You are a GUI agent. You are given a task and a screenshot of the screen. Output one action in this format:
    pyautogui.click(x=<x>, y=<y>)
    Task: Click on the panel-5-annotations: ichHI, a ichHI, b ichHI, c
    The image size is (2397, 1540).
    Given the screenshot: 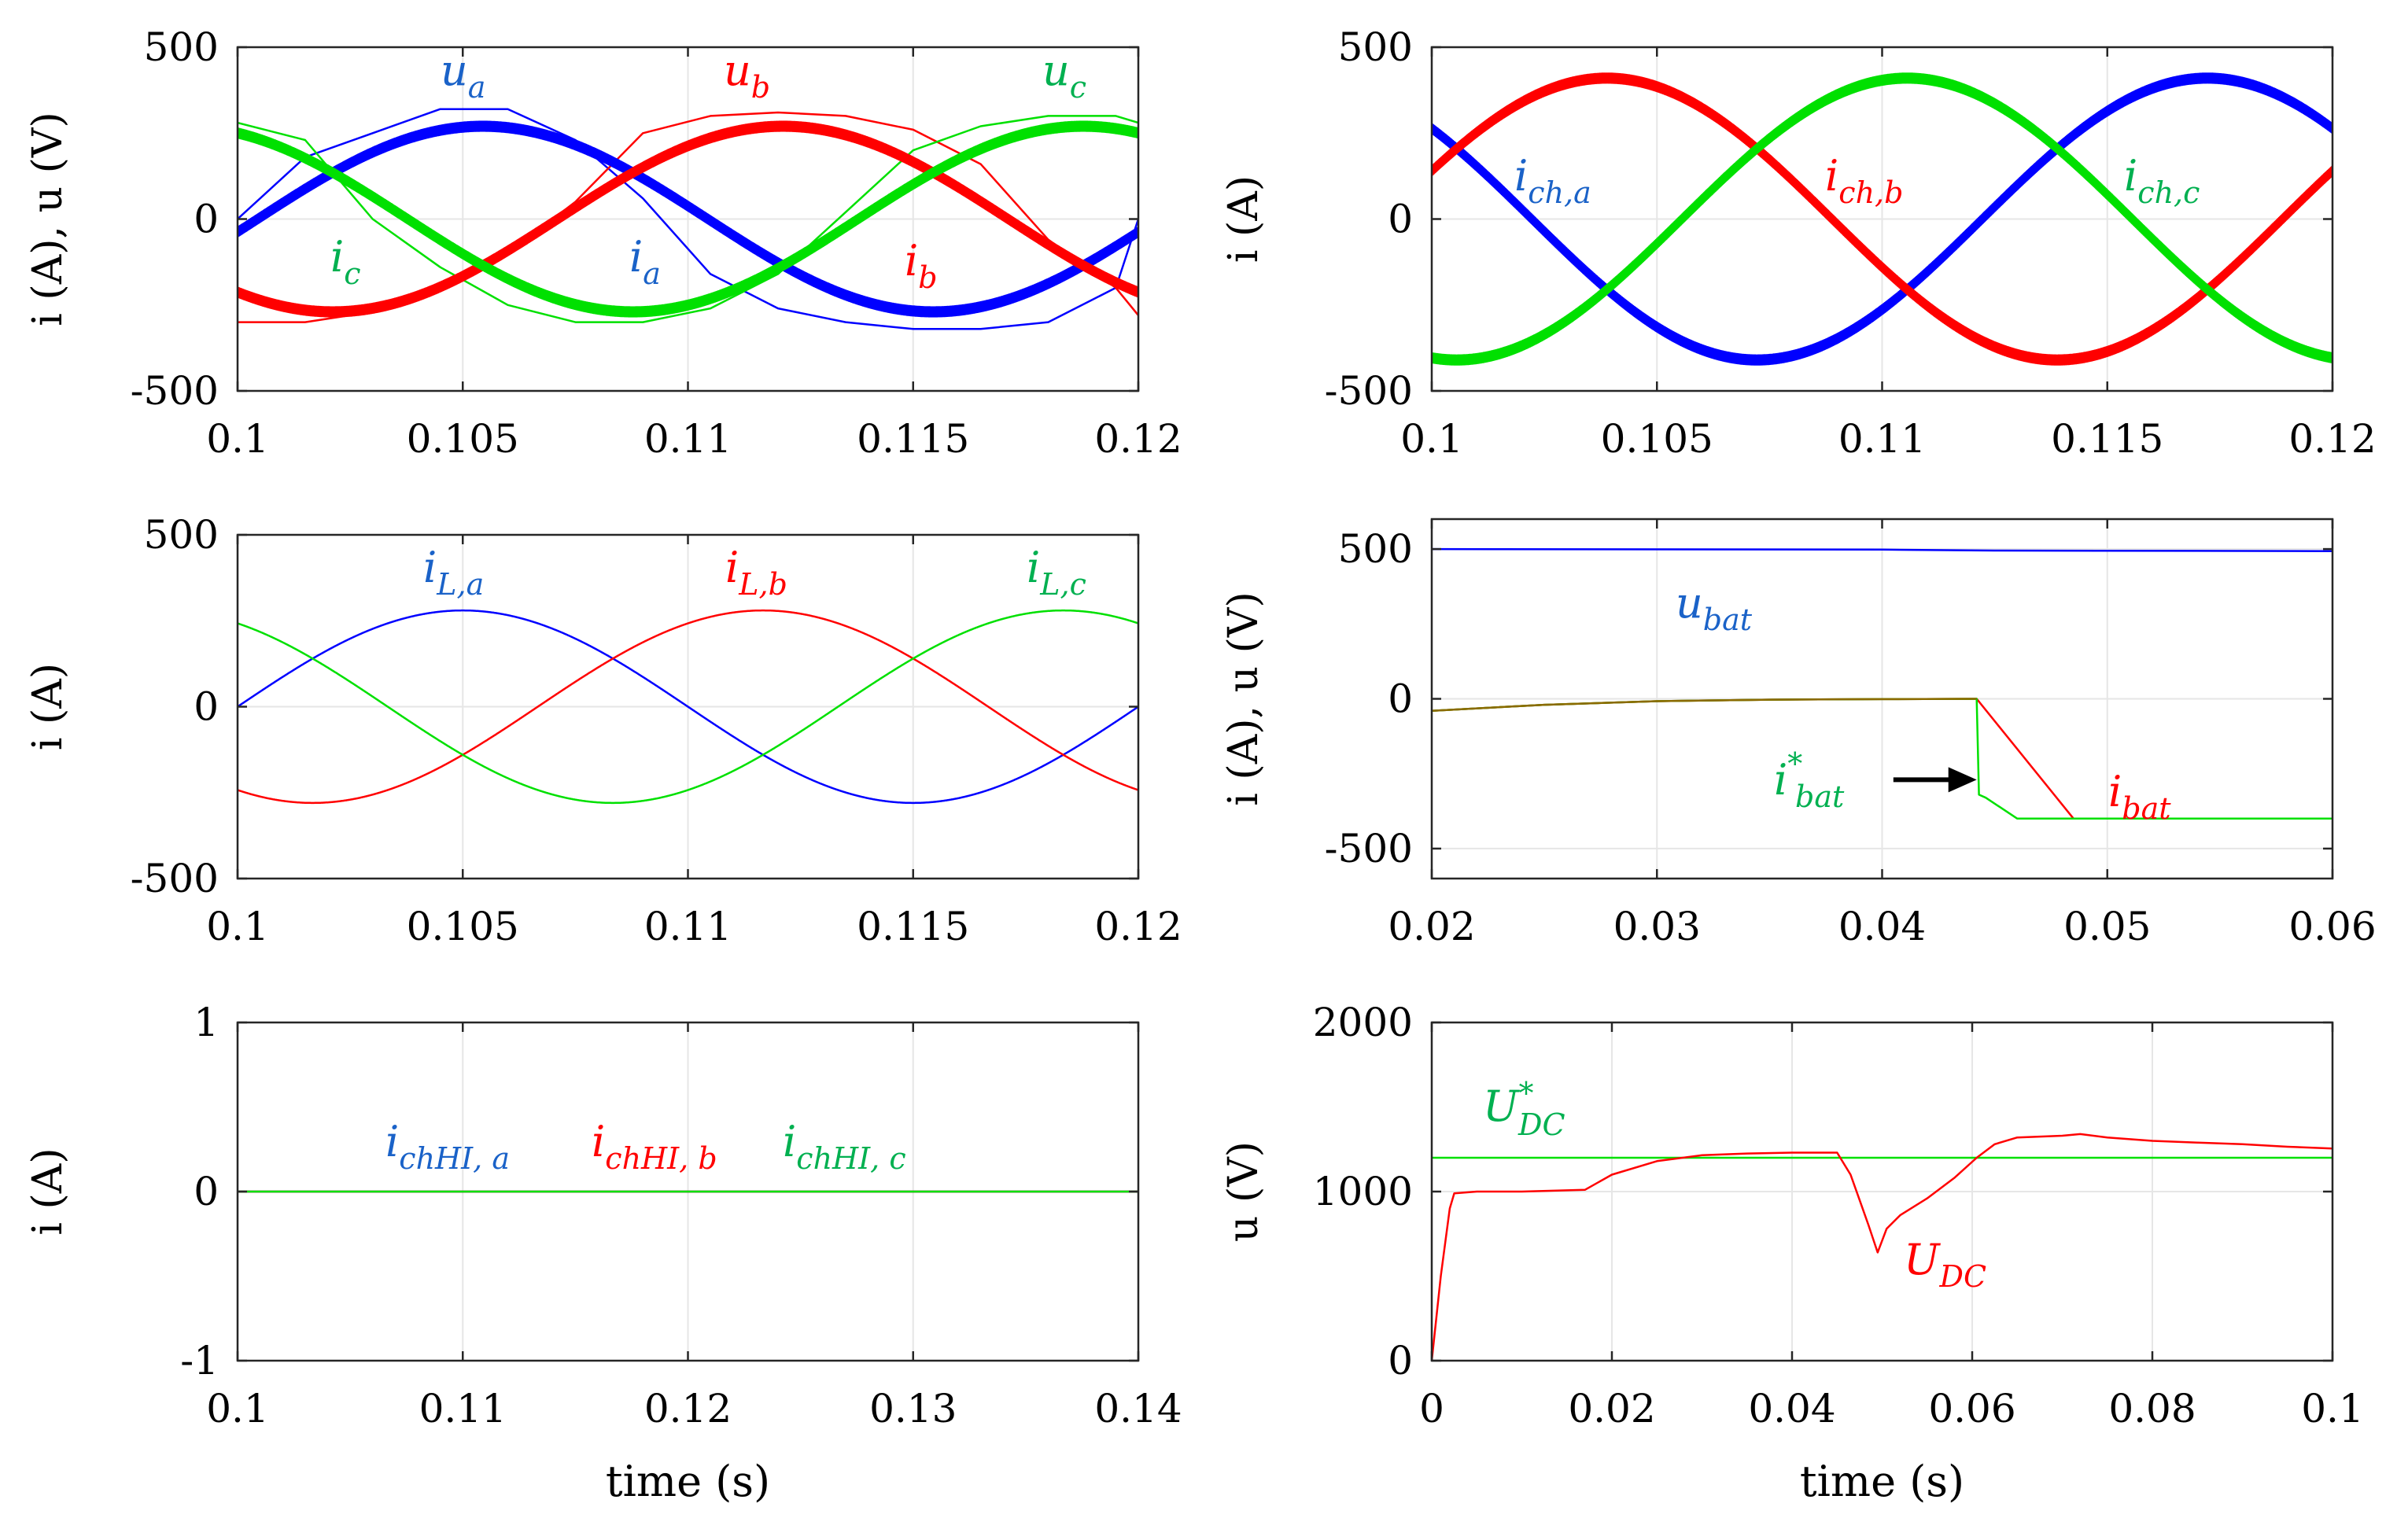 What is the action you would take?
    pyautogui.click(x=645, y=1146)
    